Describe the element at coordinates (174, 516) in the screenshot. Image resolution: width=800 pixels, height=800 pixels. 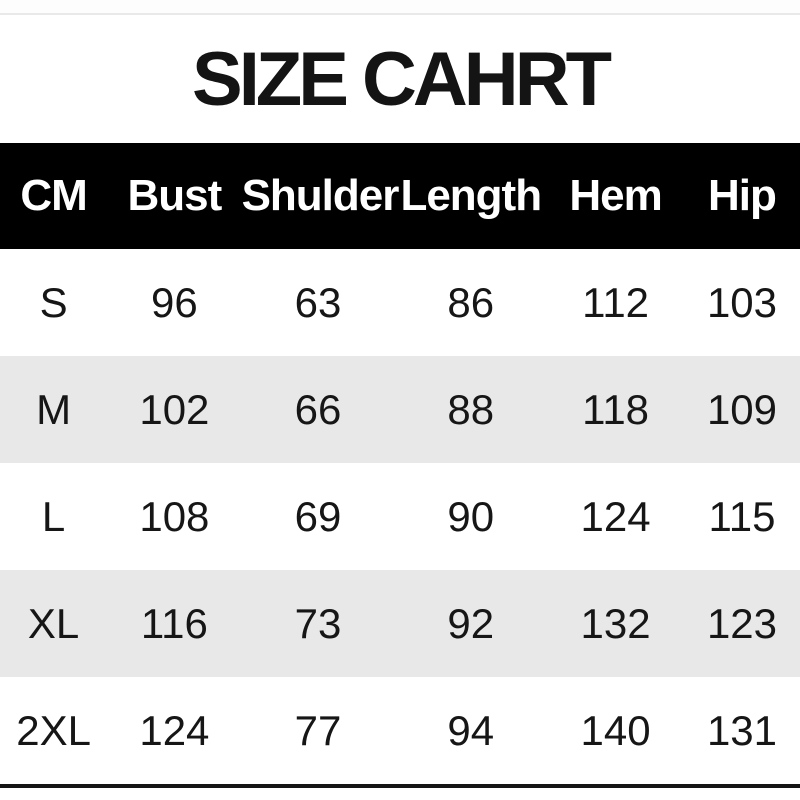
I see `measurement-value: 108` at that location.